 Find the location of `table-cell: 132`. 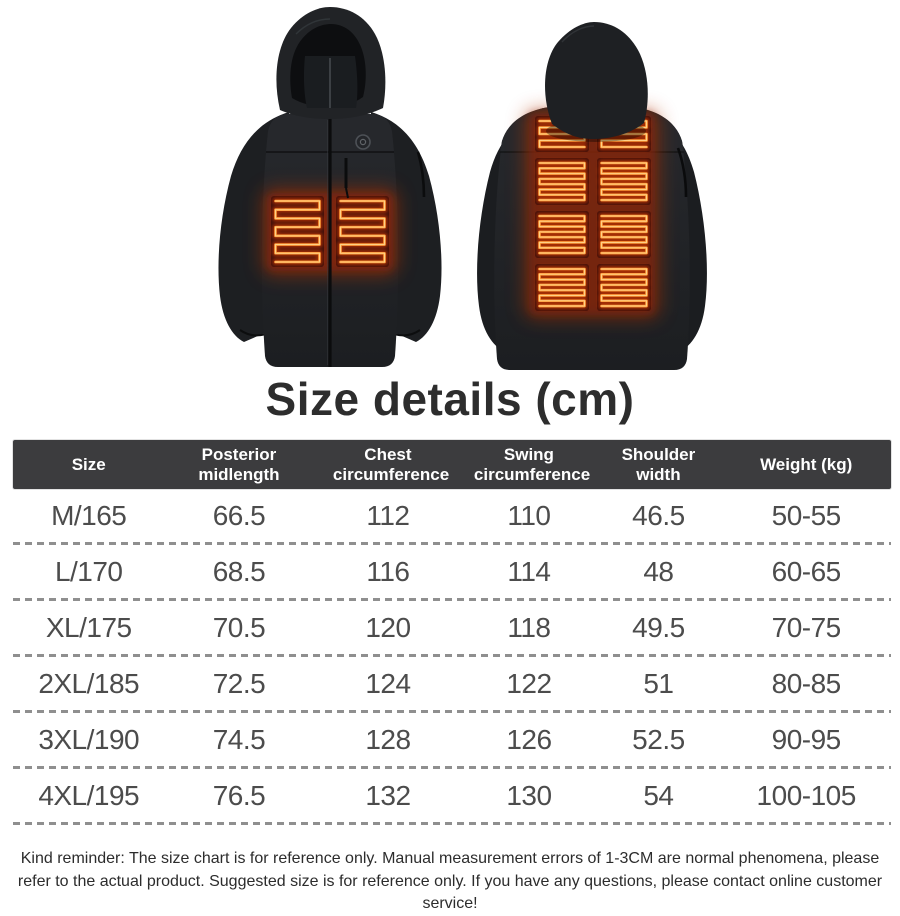

table-cell: 132 is located at coordinates (388, 795).